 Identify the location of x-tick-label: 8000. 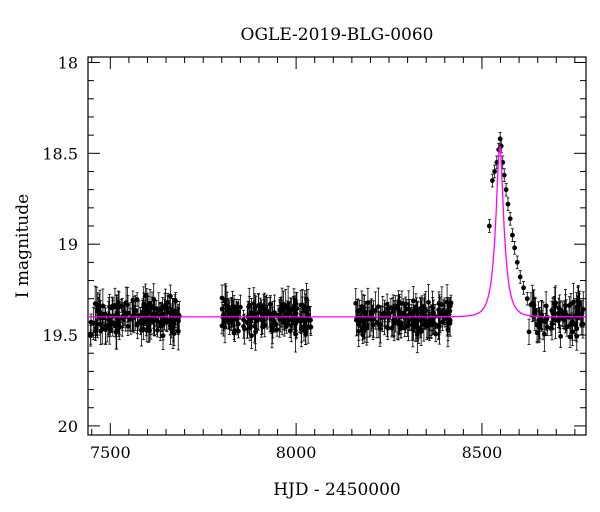
(296, 452).